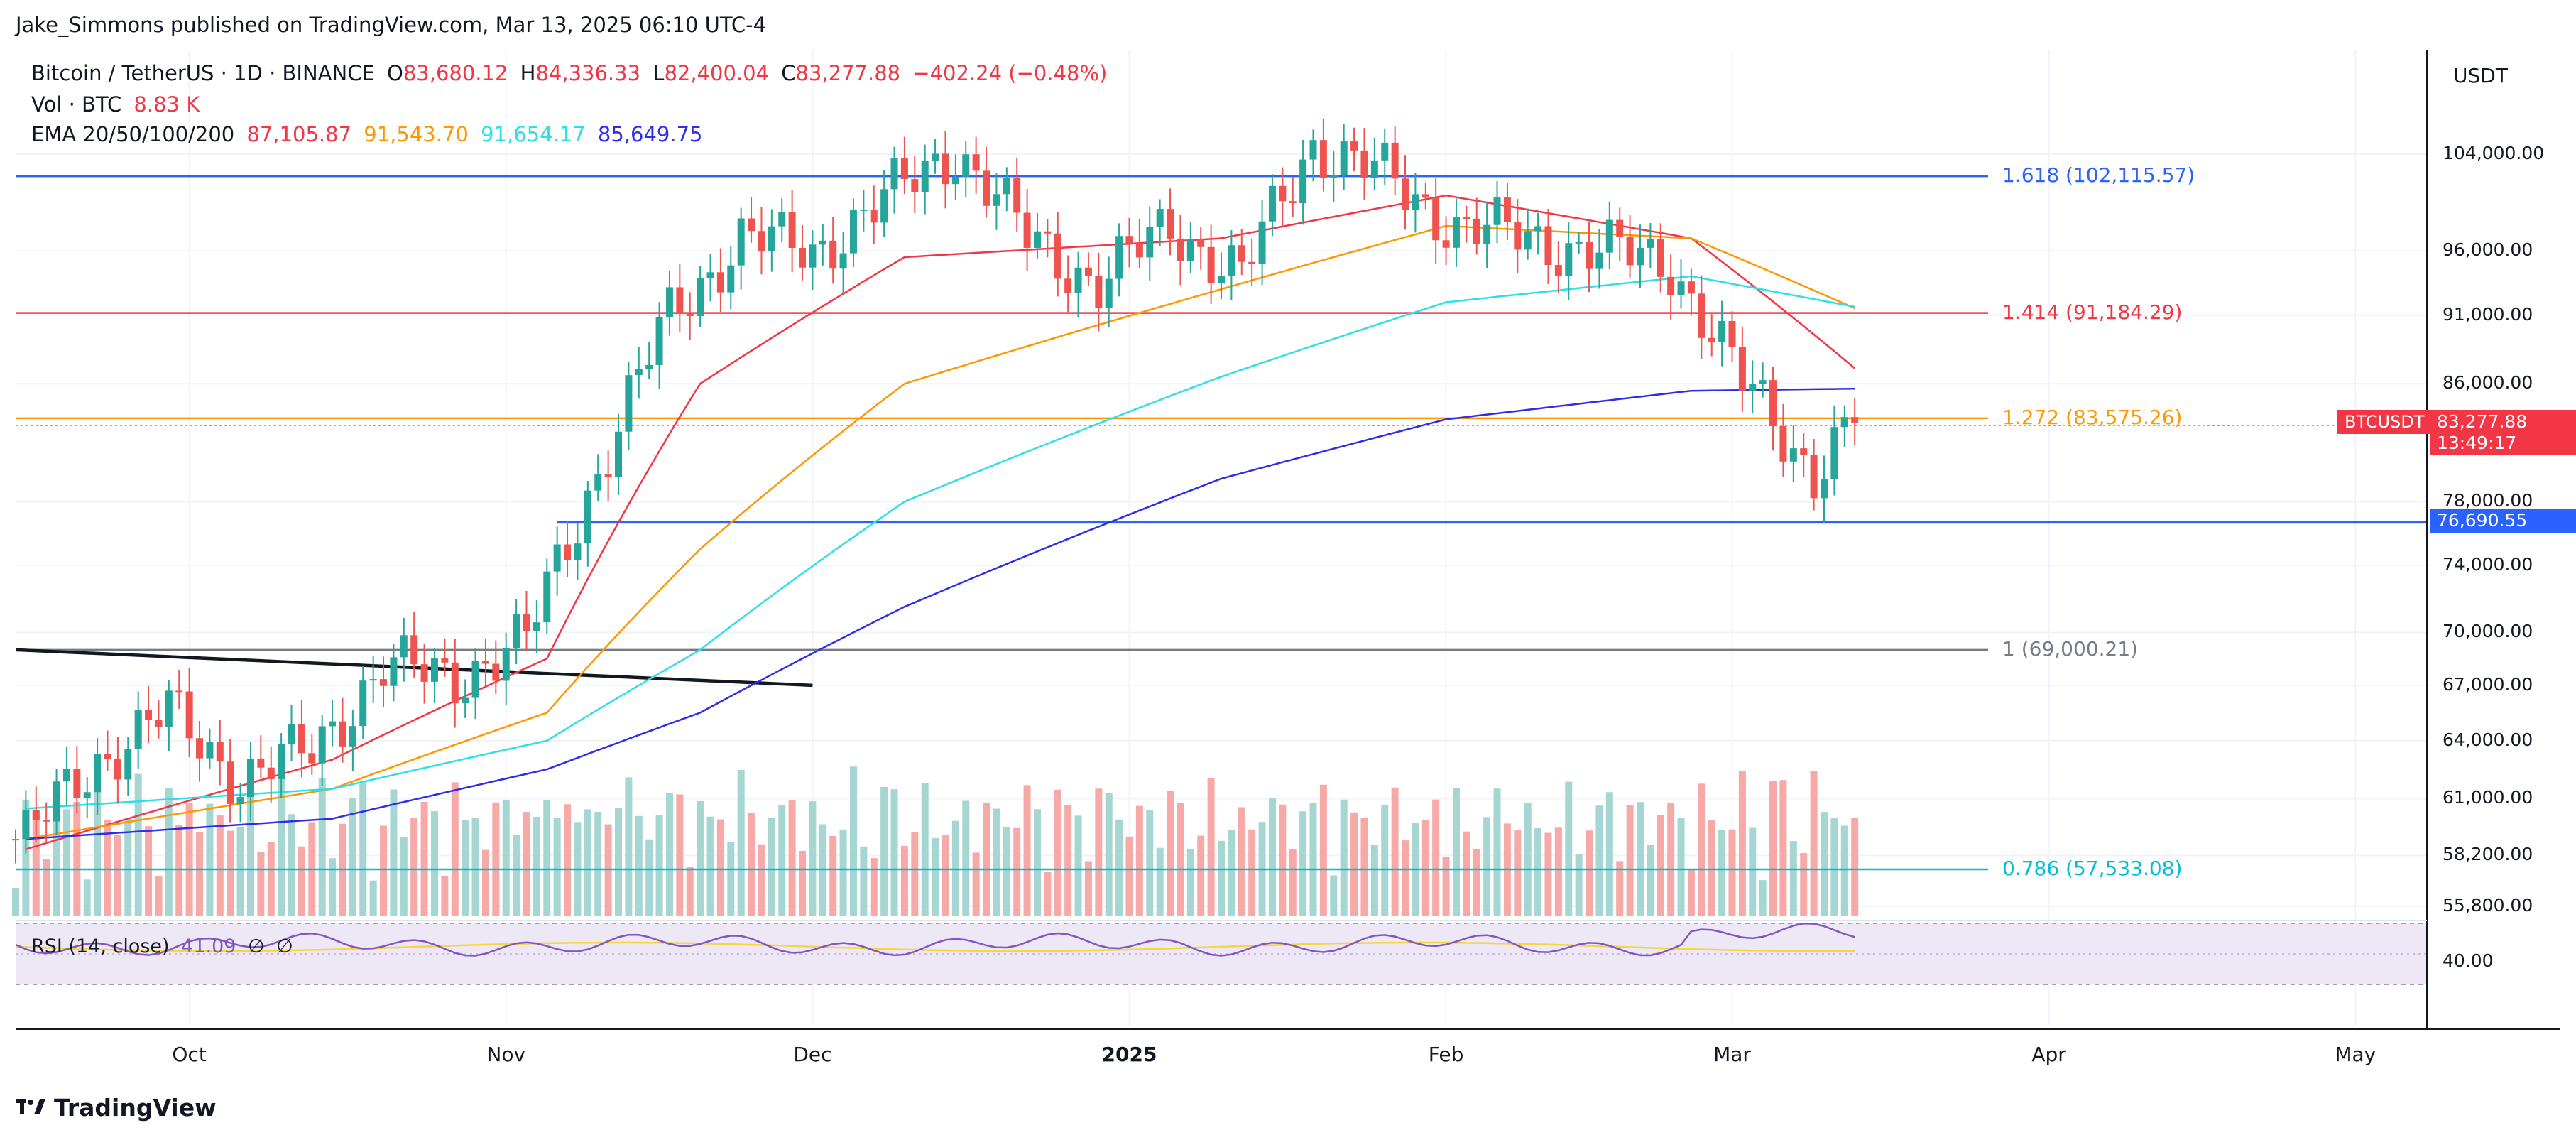 The width and height of the screenshot is (2576, 1140). What do you see at coordinates (935, 841) in the screenshot?
I see `volume-bars` at bounding box center [935, 841].